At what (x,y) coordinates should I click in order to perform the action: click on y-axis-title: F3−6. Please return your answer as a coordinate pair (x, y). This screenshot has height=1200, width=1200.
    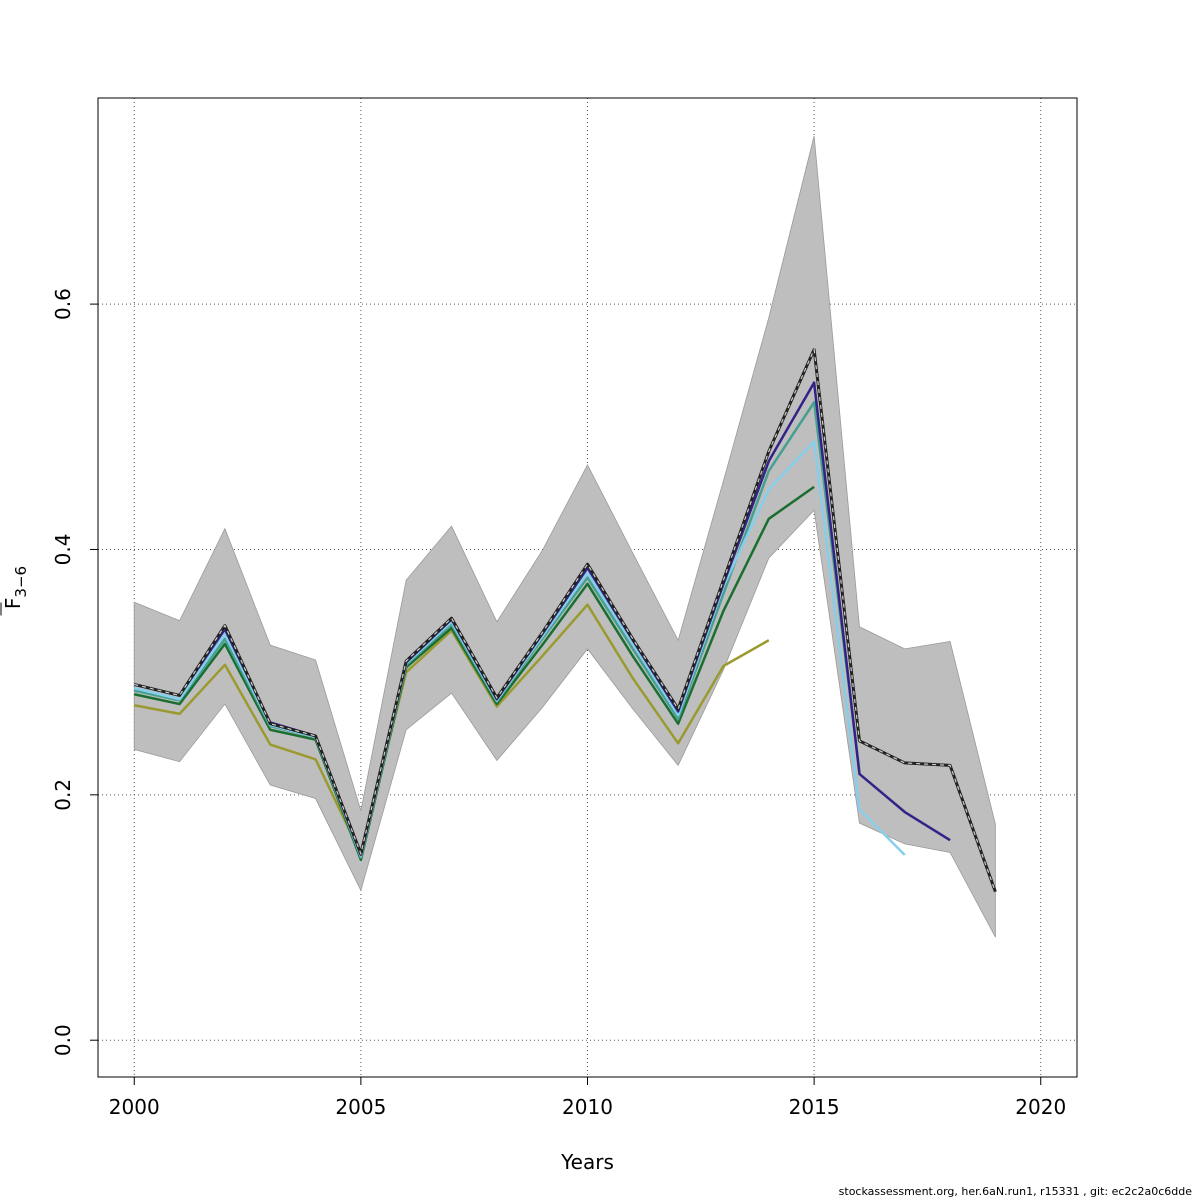
    Looking at the image, I should click on (15, 587).